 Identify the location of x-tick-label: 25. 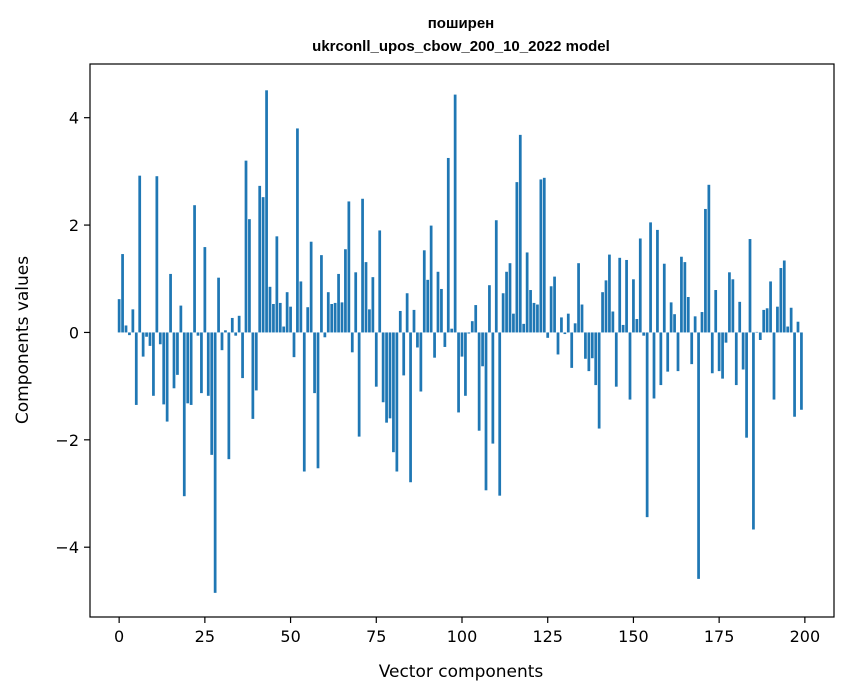
(205, 636).